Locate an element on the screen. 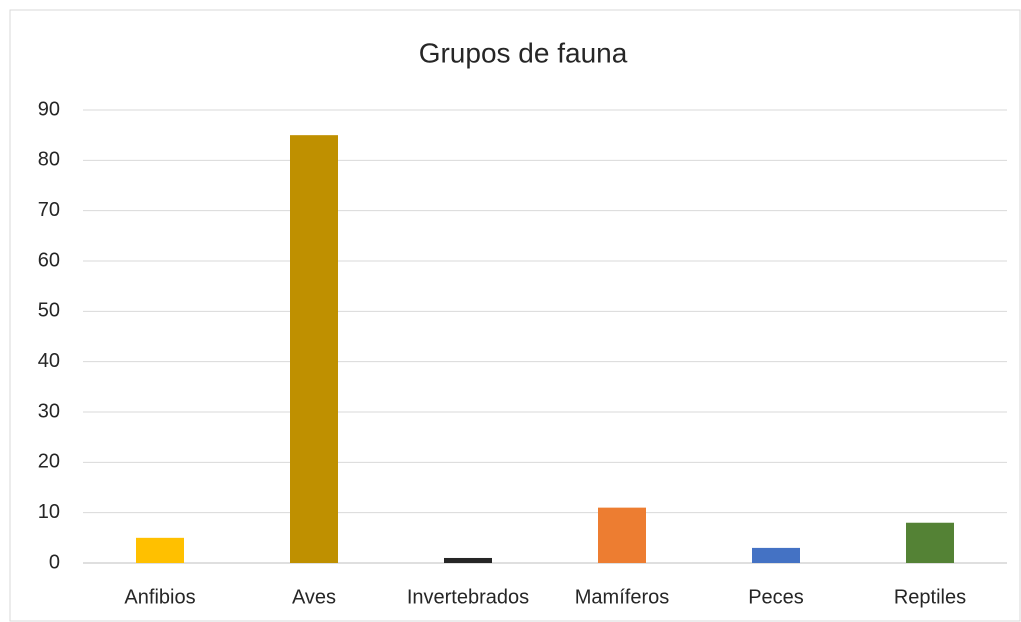  y-tick-label: 90 is located at coordinates (49, 109).